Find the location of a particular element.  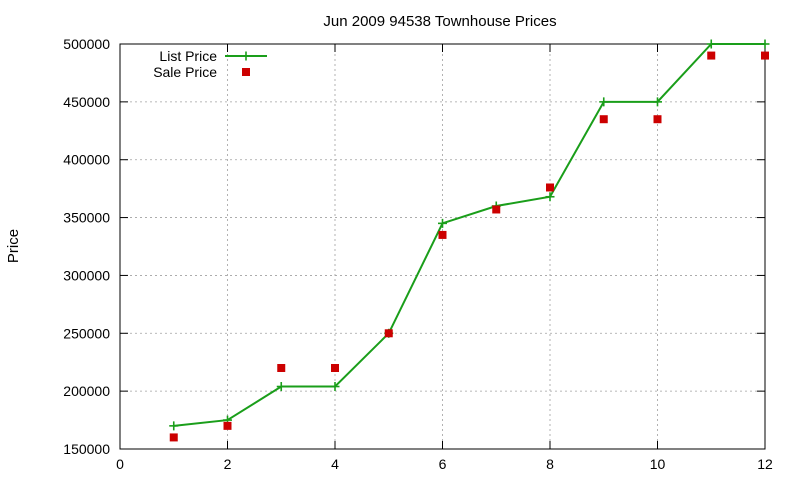

chart-title: Jun 2009 94538 Townhouse Prices is located at coordinates (439, 21).